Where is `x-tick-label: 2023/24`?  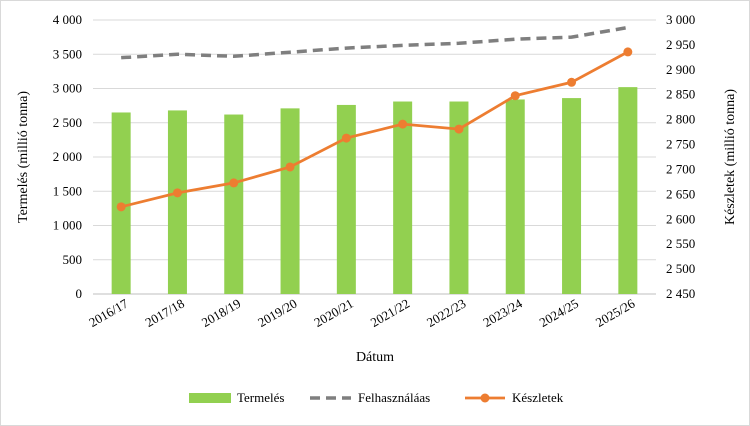
x-tick-label: 2023/24 is located at coordinates (502, 312).